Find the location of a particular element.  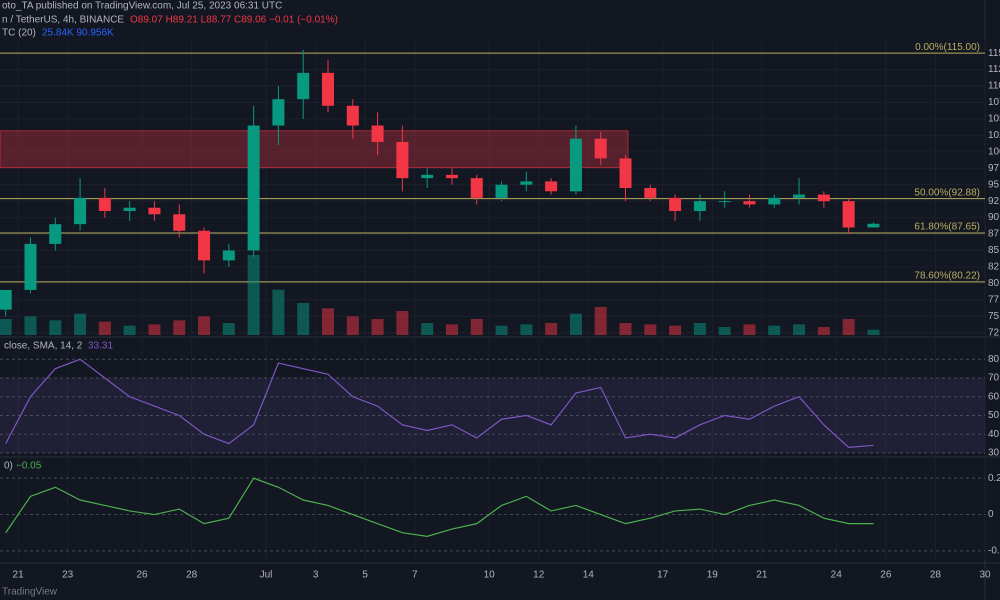

y-tick-label: 87.5 is located at coordinates (994, 234).